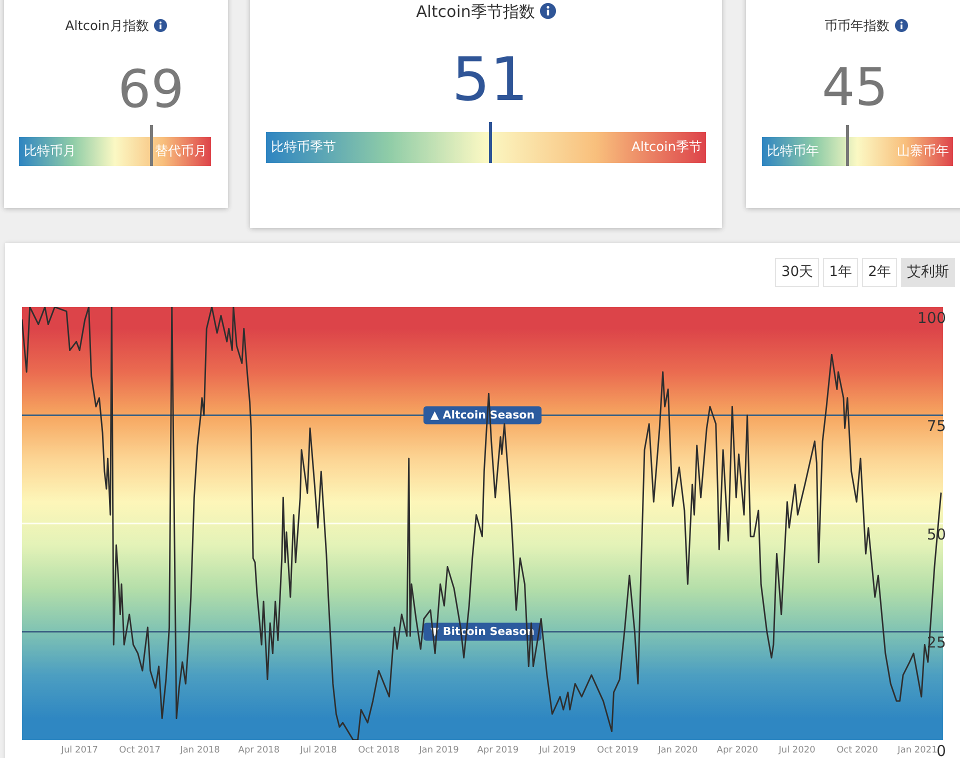 This screenshot has width=960, height=758. I want to click on range-button: 2年, so click(879, 272).